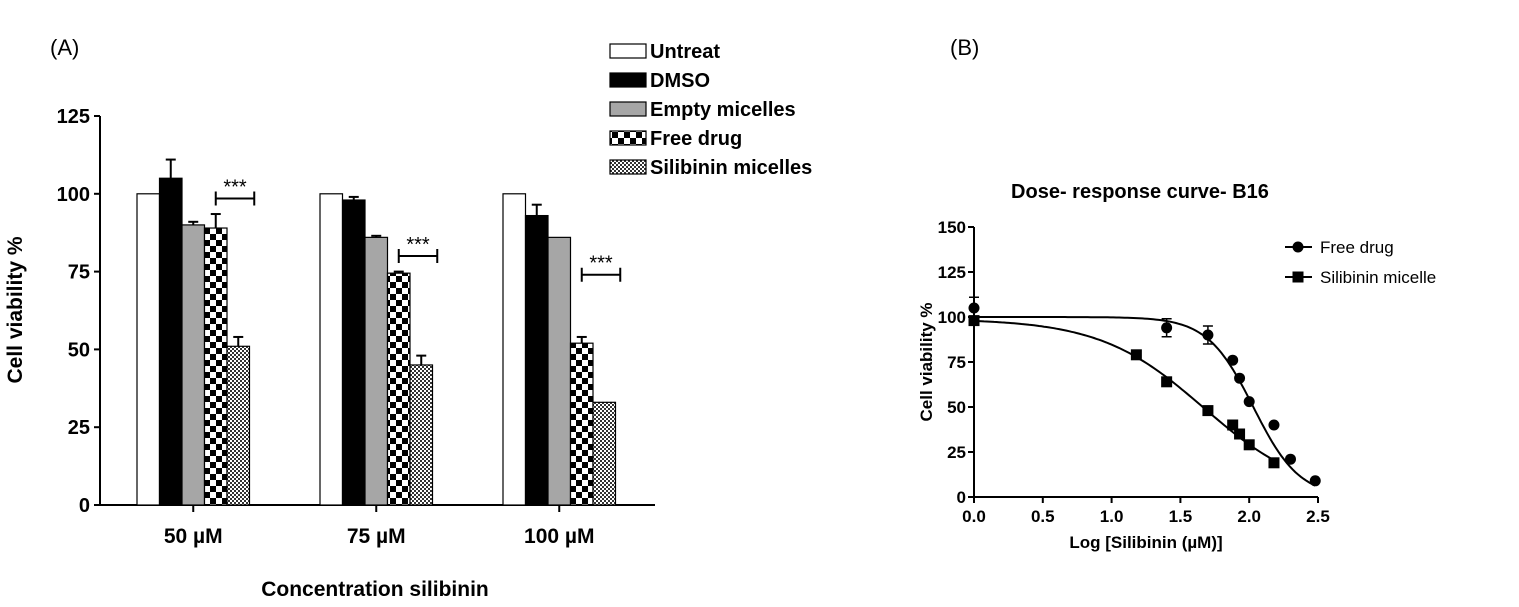 The image size is (1519, 607). I want to click on x-tick-label: 75 µM, so click(376, 536).